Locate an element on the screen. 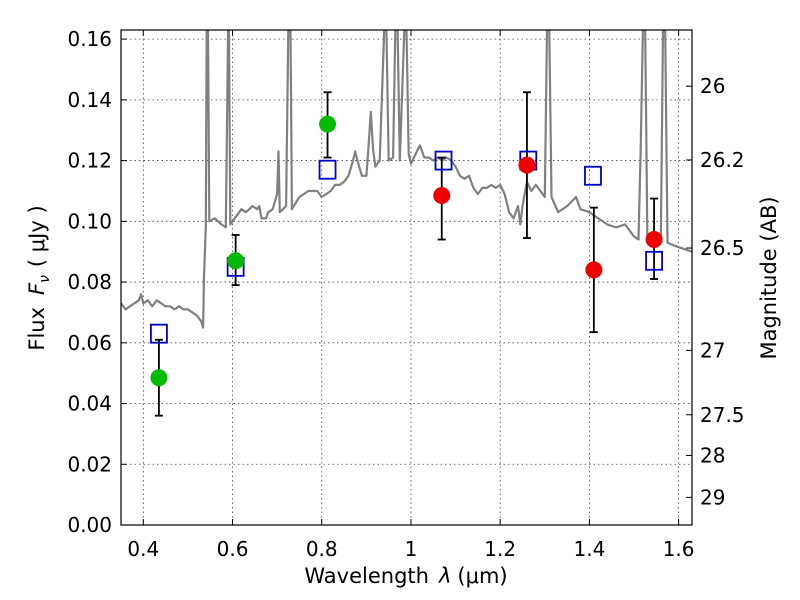 This screenshot has height=600, width=800. x-tick-label: 1.2 is located at coordinates (500, 549).